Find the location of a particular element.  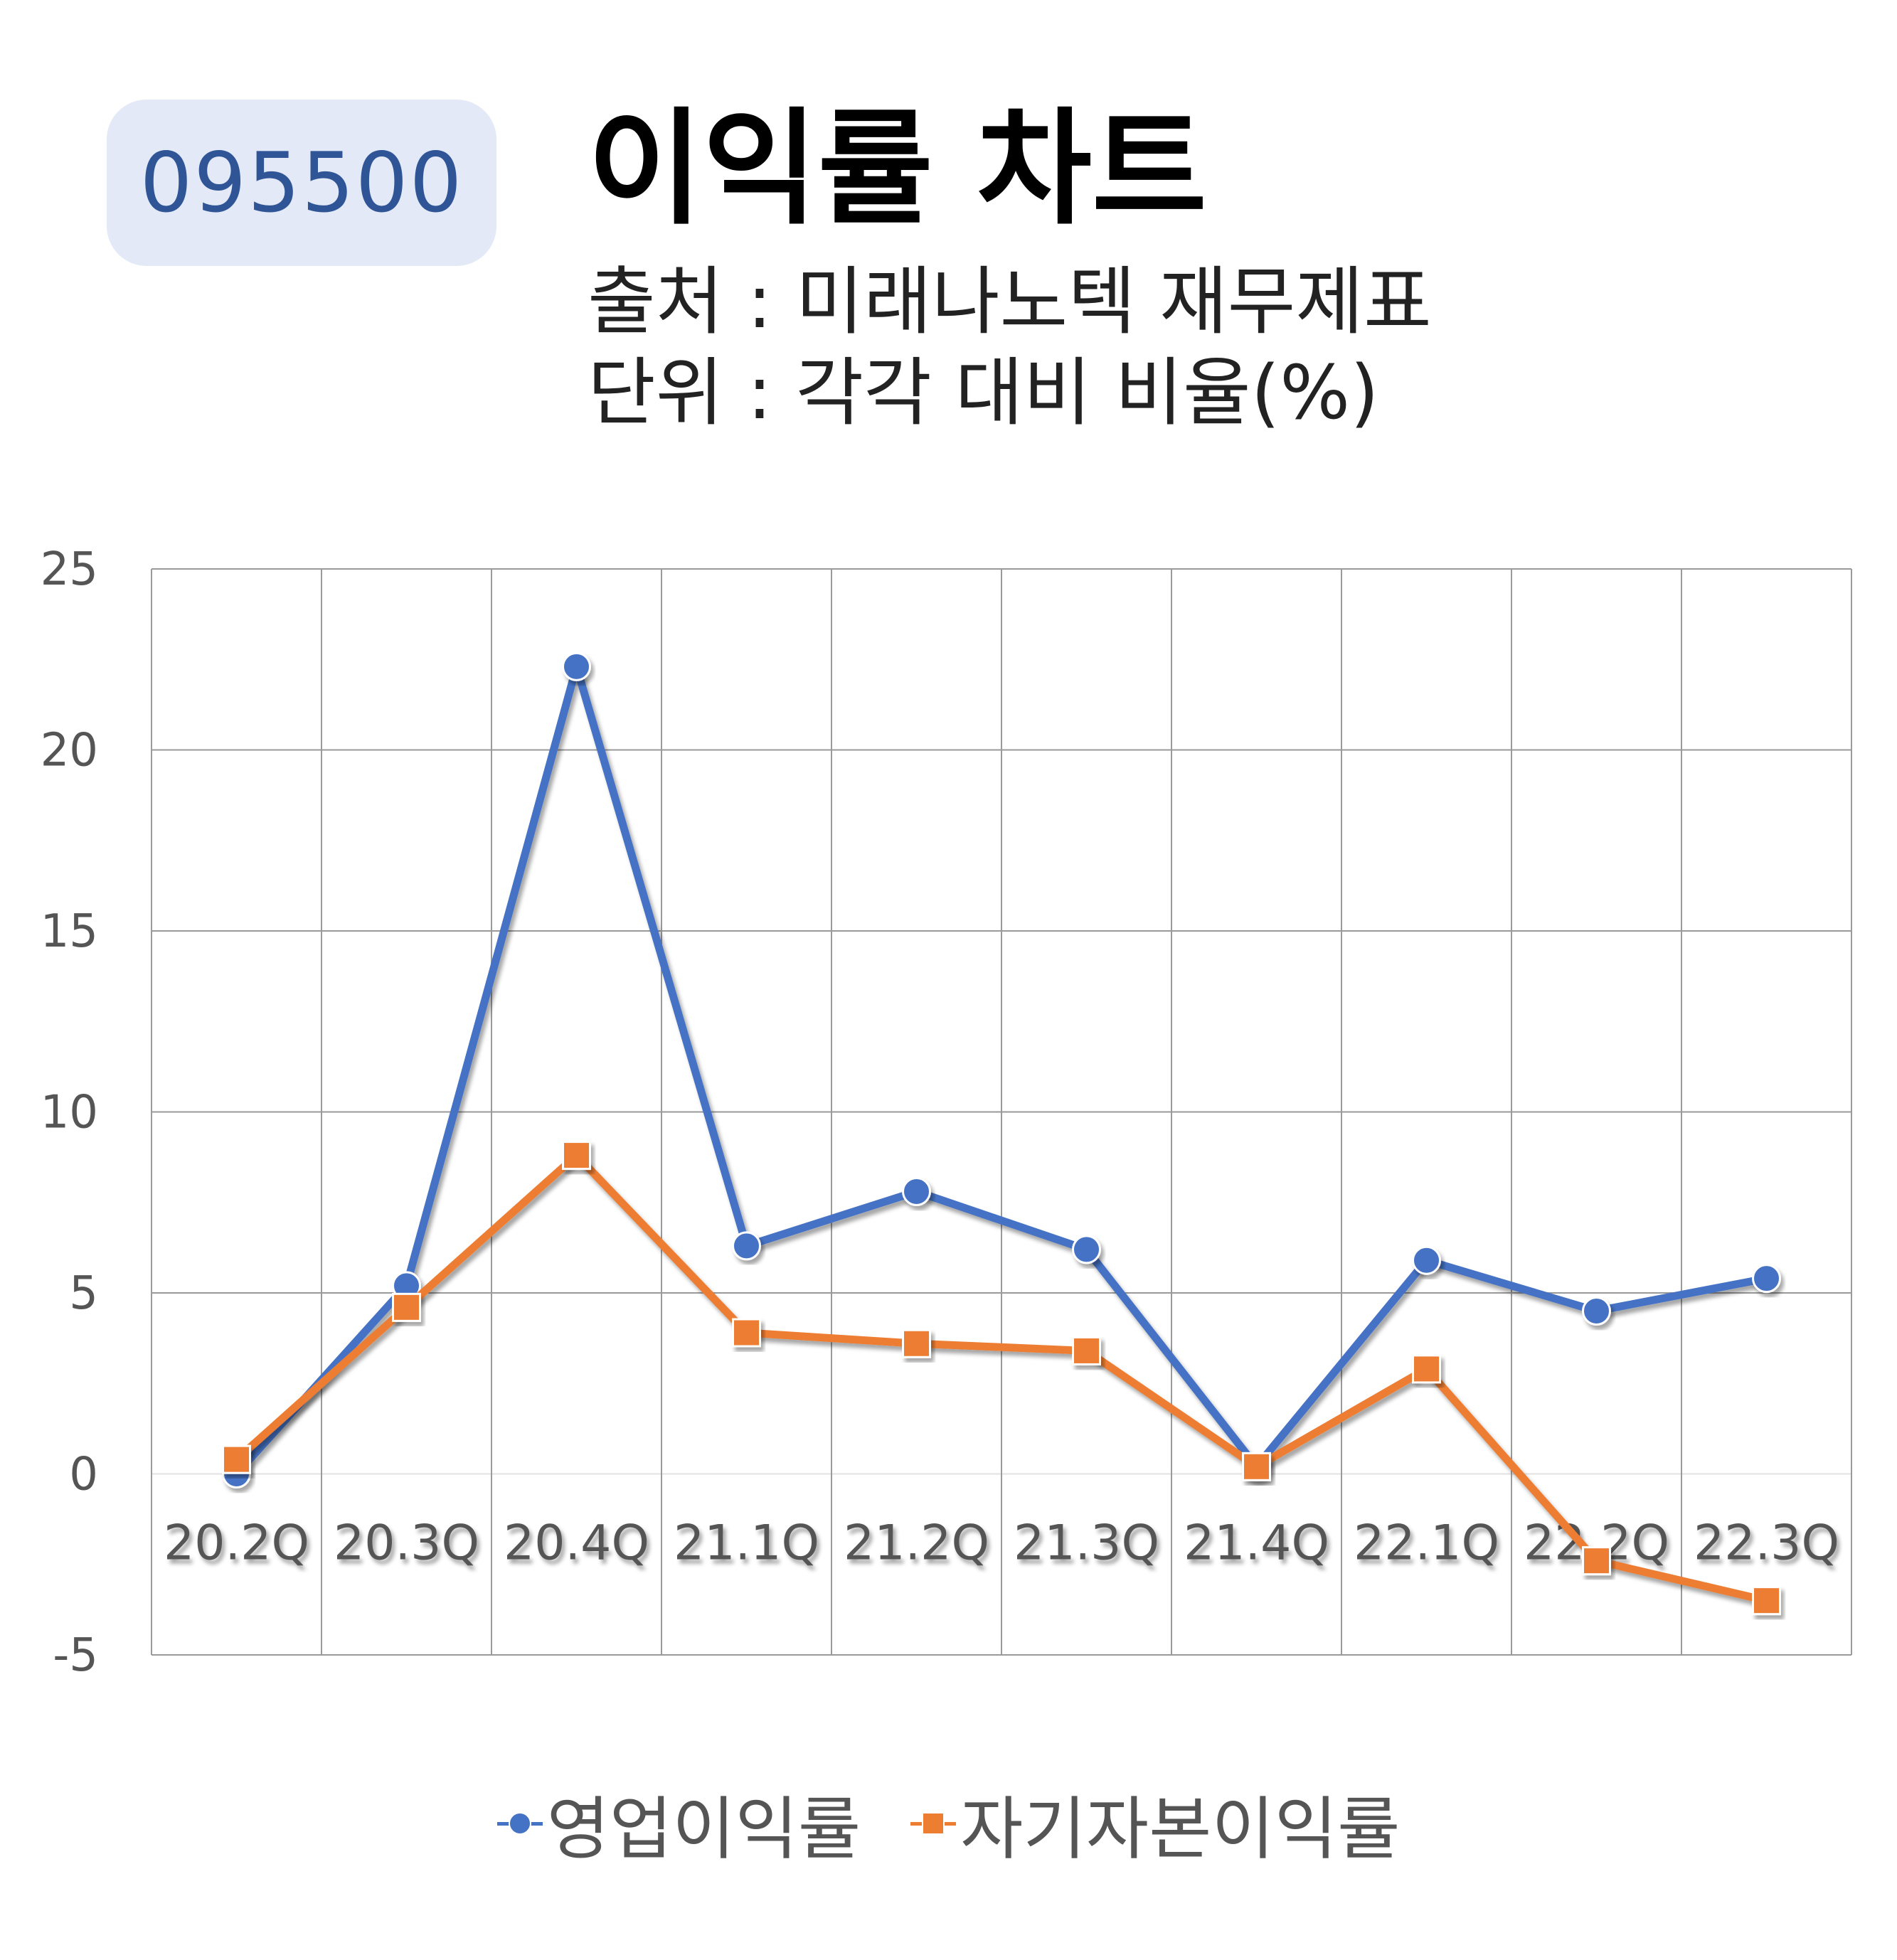

unit-line: 단위 : 각각 대비 비율(%) is located at coordinates (984, 392).